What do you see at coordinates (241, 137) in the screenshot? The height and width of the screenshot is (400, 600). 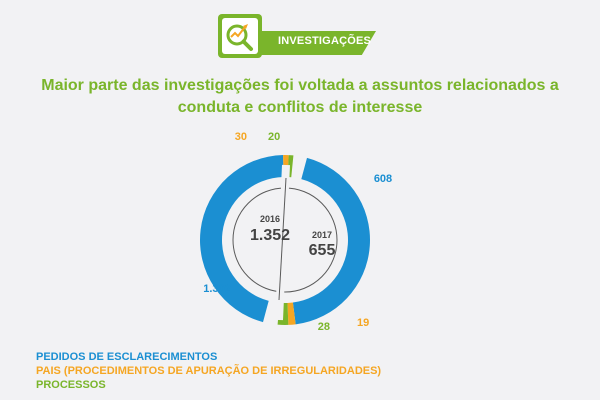 I see `value-label-2016-1: 30` at bounding box center [241, 137].